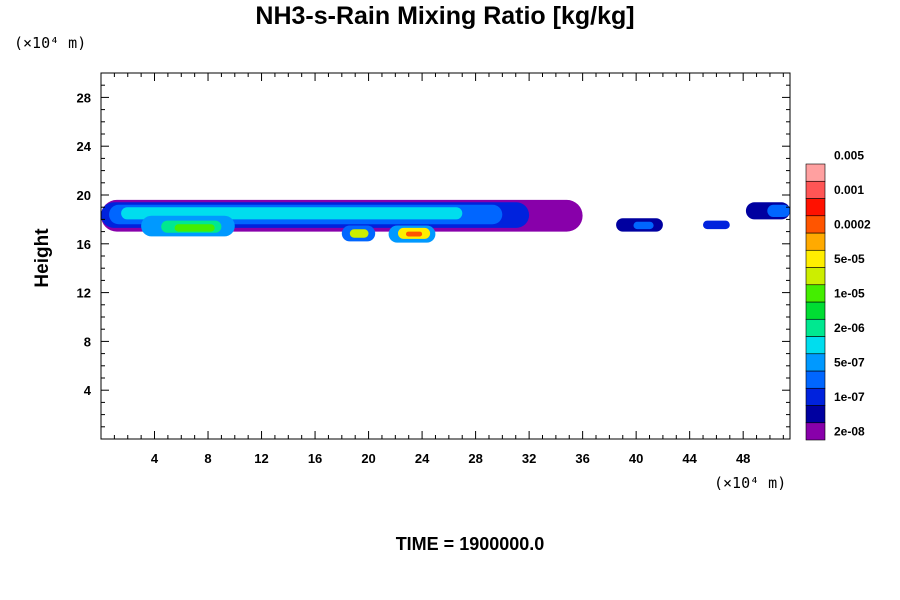 The image size is (900, 600). Describe the element at coordinates (529, 458) in the screenshot. I see `x-tick-label: 32` at that location.